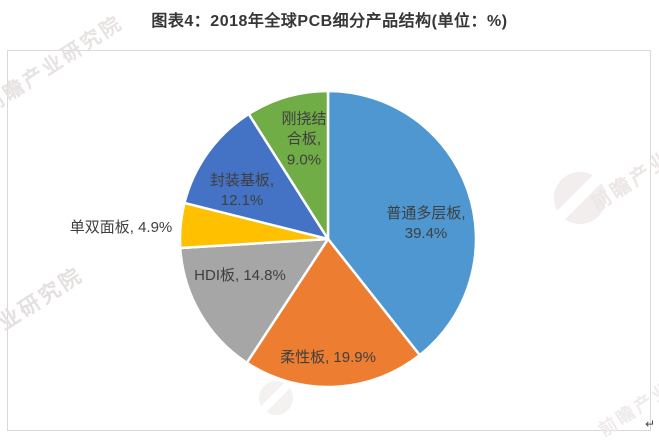 This screenshot has height=441, width=659. Describe the element at coordinates (328, 357) in the screenshot. I see `slice-label-2: 柔性板, 19.9%` at that location.